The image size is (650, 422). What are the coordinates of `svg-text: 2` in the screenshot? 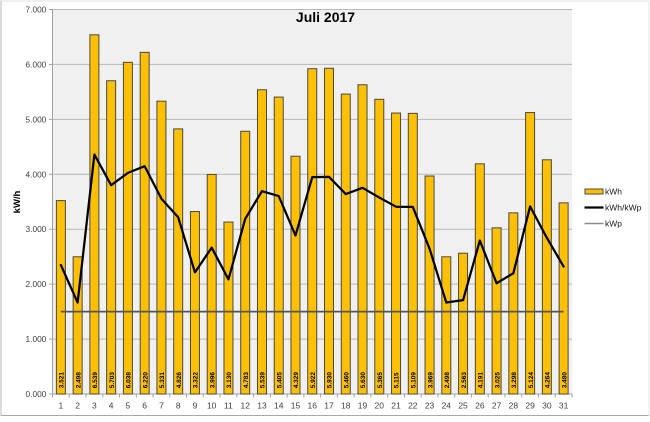 It's located at (77, 405).